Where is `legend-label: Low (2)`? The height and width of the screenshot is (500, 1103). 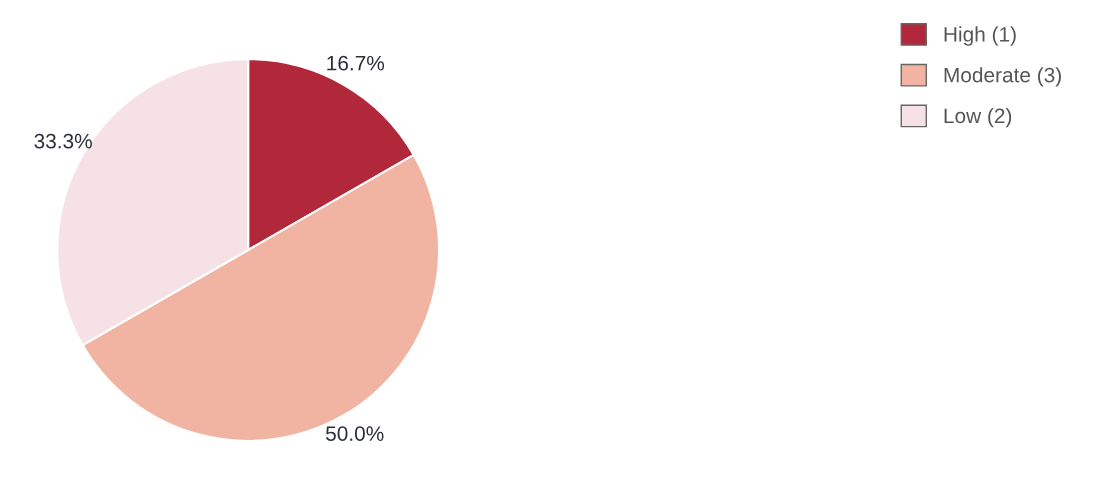 legend-label: Low (2) is located at coordinates (978, 117).